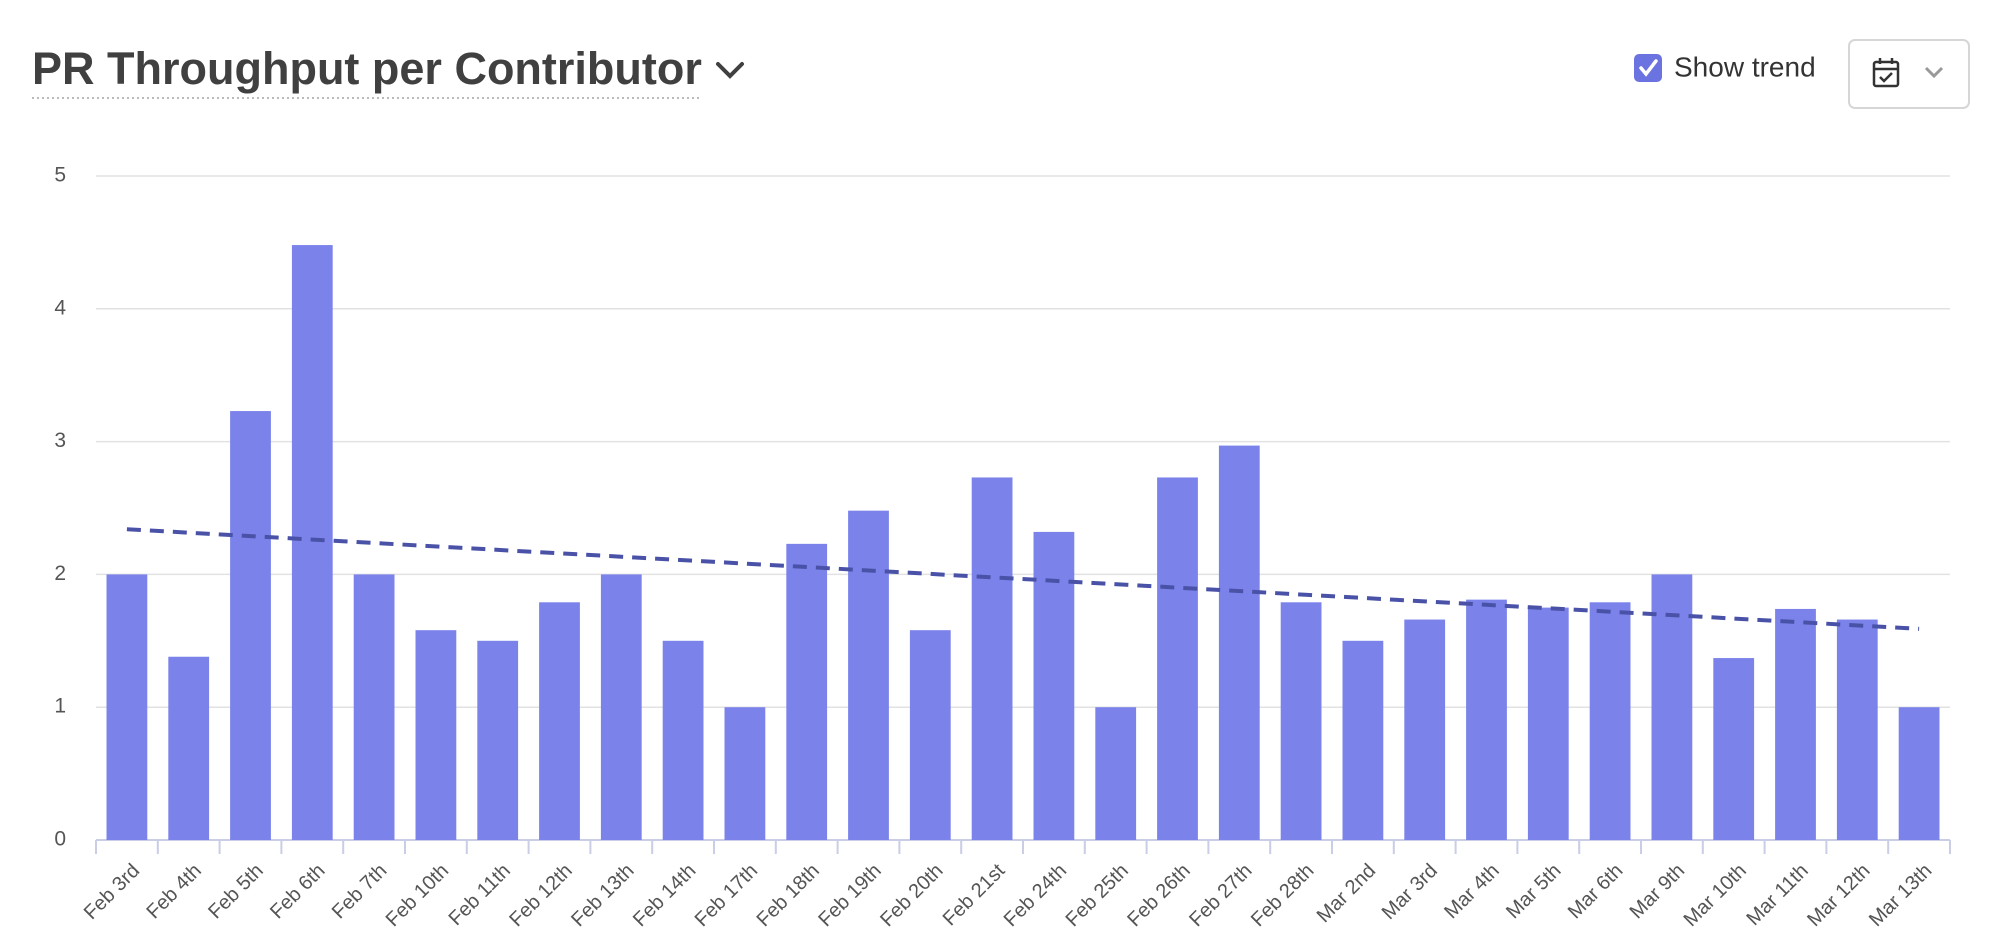 The image size is (2000, 932). What do you see at coordinates (417, 895) in the screenshot?
I see `x-tick-label: Feb 10th` at bounding box center [417, 895].